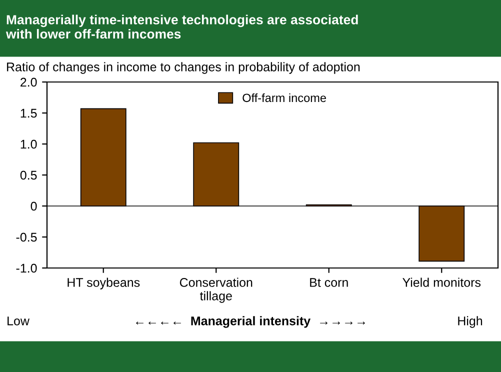 Image resolution: width=501 pixels, height=372 pixels. What do you see at coordinates (441, 282) in the screenshot?
I see `x-tick-label: Yield monitors` at bounding box center [441, 282].